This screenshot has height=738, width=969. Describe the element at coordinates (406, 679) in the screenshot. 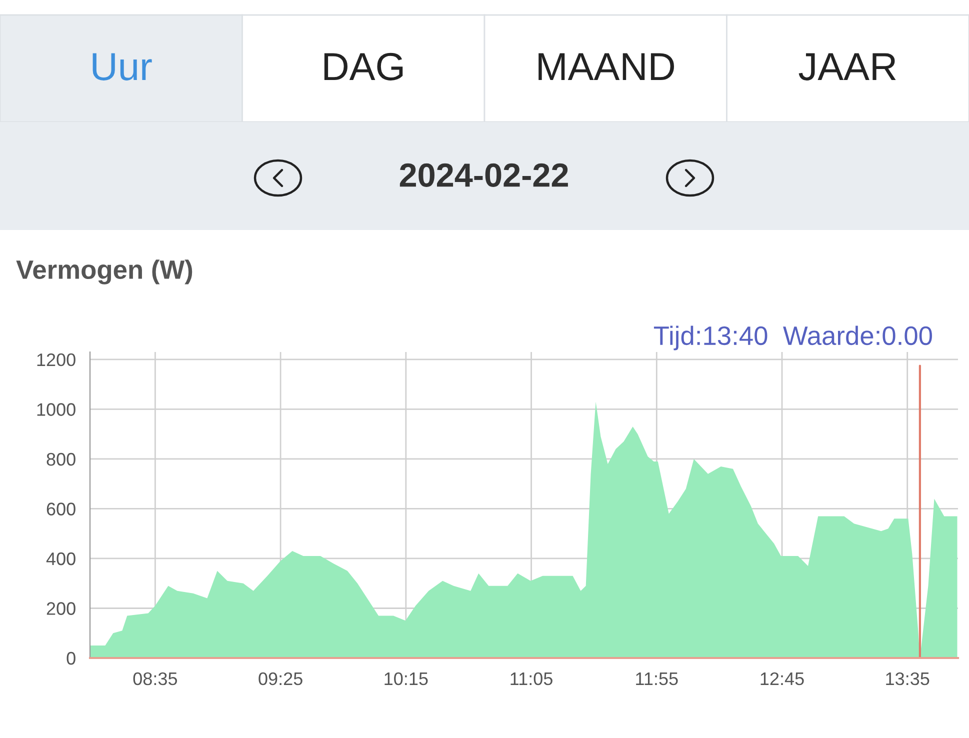

I see `x-tick-label: 10:15` at that location.